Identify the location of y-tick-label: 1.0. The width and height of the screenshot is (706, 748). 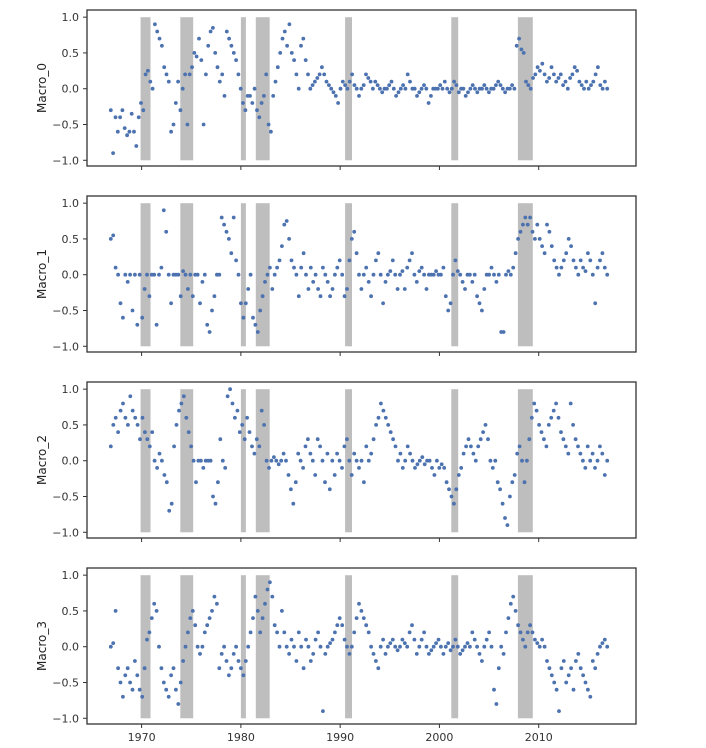
(71, 17).